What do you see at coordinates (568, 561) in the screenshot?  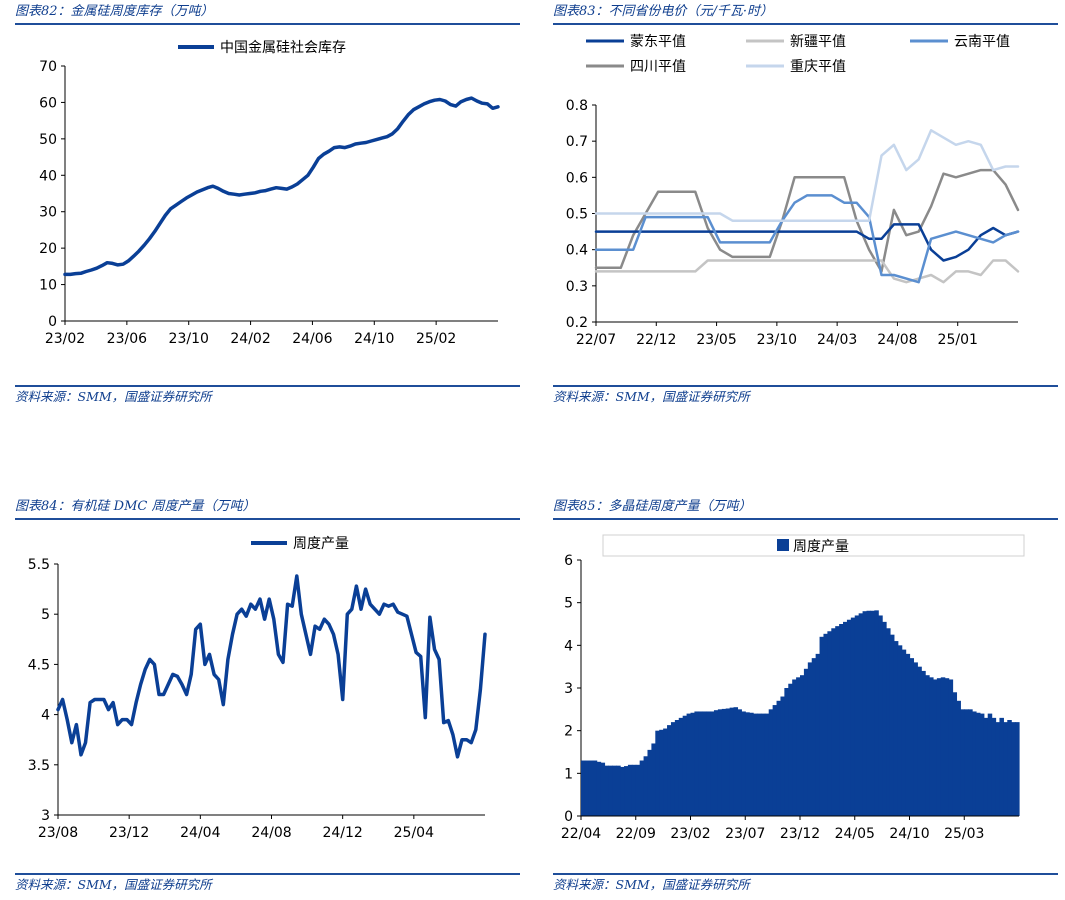 I see `y-tick-label: 6` at bounding box center [568, 561].